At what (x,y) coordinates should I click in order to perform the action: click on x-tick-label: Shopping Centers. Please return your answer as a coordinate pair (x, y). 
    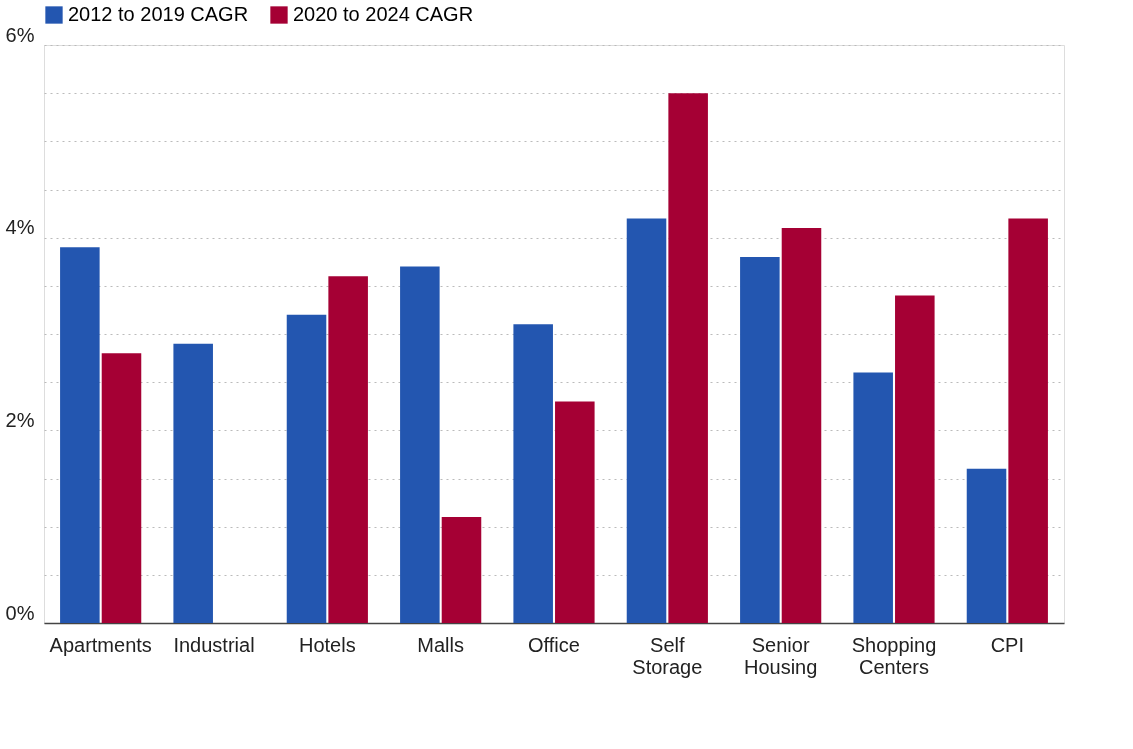
    Looking at the image, I should click on (894, 655).